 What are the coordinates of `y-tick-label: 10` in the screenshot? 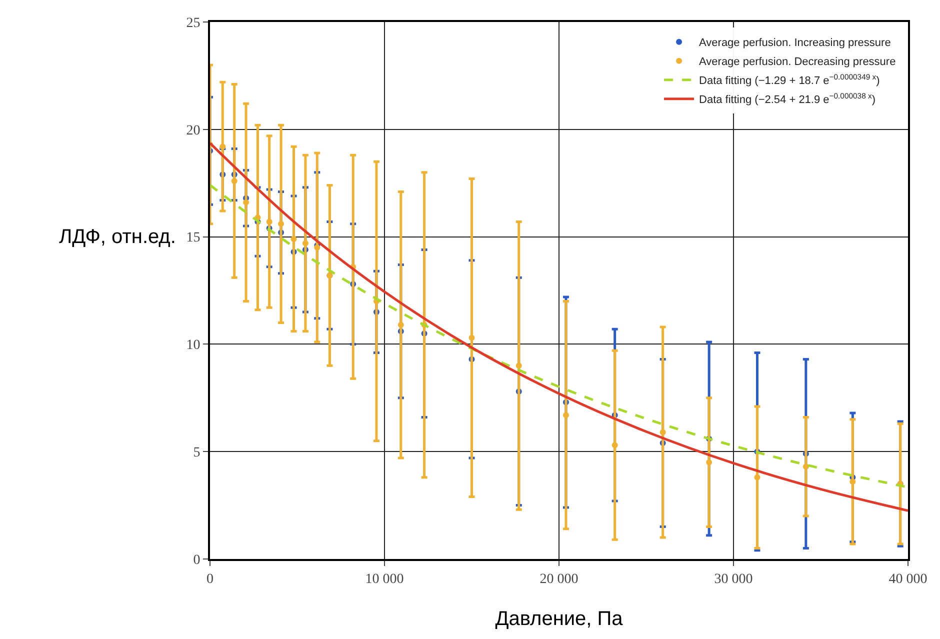 It's located at (193, 346).